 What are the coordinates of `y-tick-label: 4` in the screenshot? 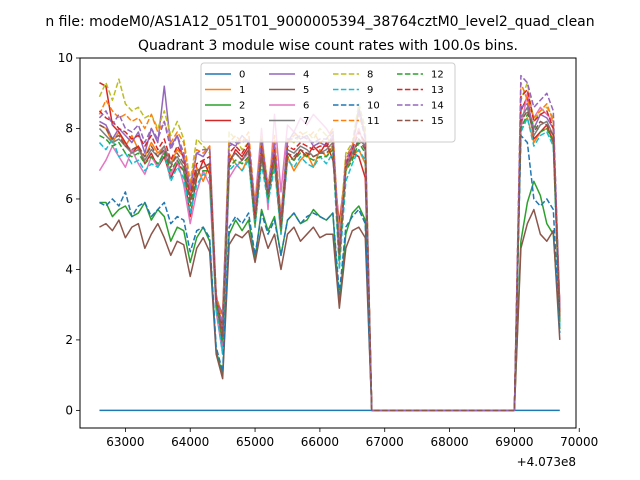 It's located at (69, 269).